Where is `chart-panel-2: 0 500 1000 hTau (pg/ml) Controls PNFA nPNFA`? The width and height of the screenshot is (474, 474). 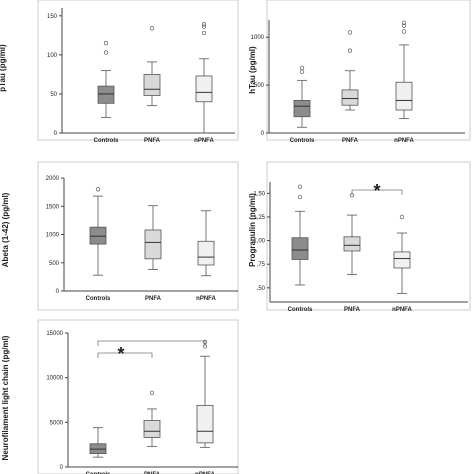 chart-panel-2: 0 500 1000 hTau (pg/ml) Controls PNFA nPNFA is located at coordinates (359, 72).